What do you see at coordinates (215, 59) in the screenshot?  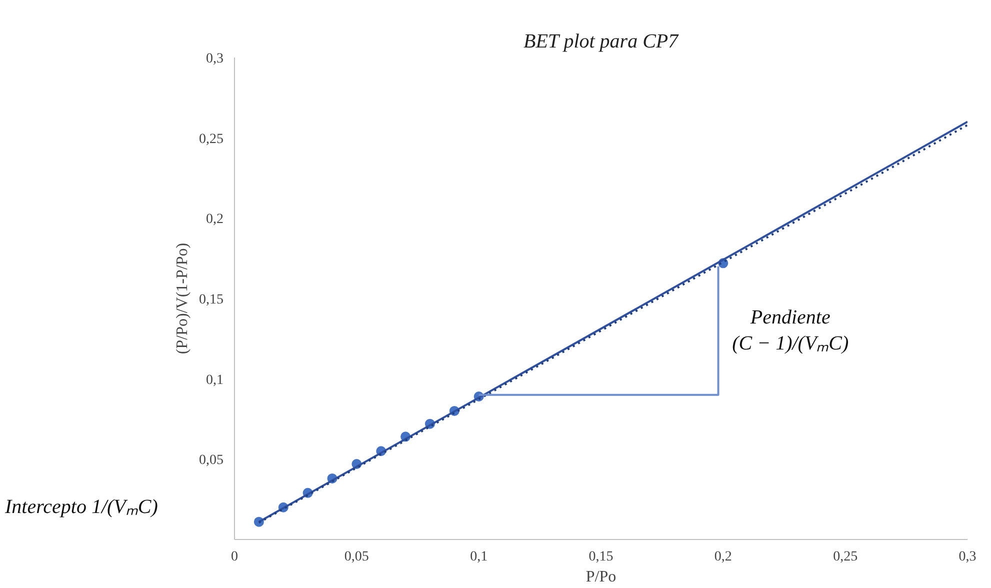 I see `y-tick-label: 0,3` at bounding box center [215, 59].